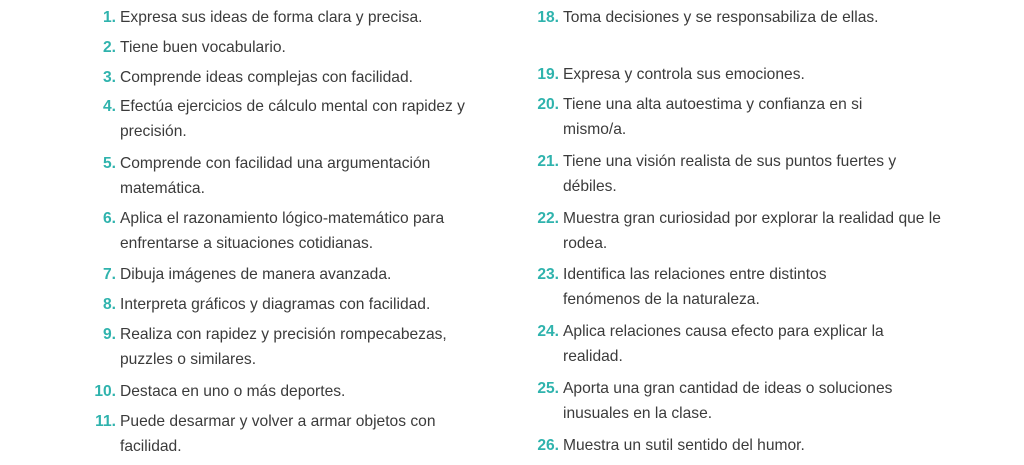 The height and width of the screenshot is (465, 1024). Describe the element at coordinates (105, 421) in the screenshot. I see `item-number: 11.` at that location.